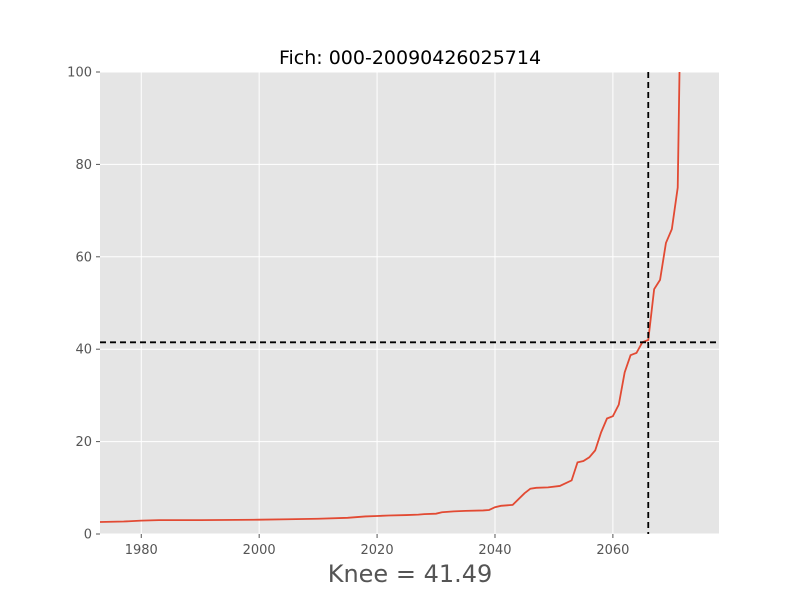 The width and height of the screenshot is (800, 600). What do you see at coordinates (377, 550) in the screenshot?
I see `x-tick-label: 2020` at bounding box center [377, 550].